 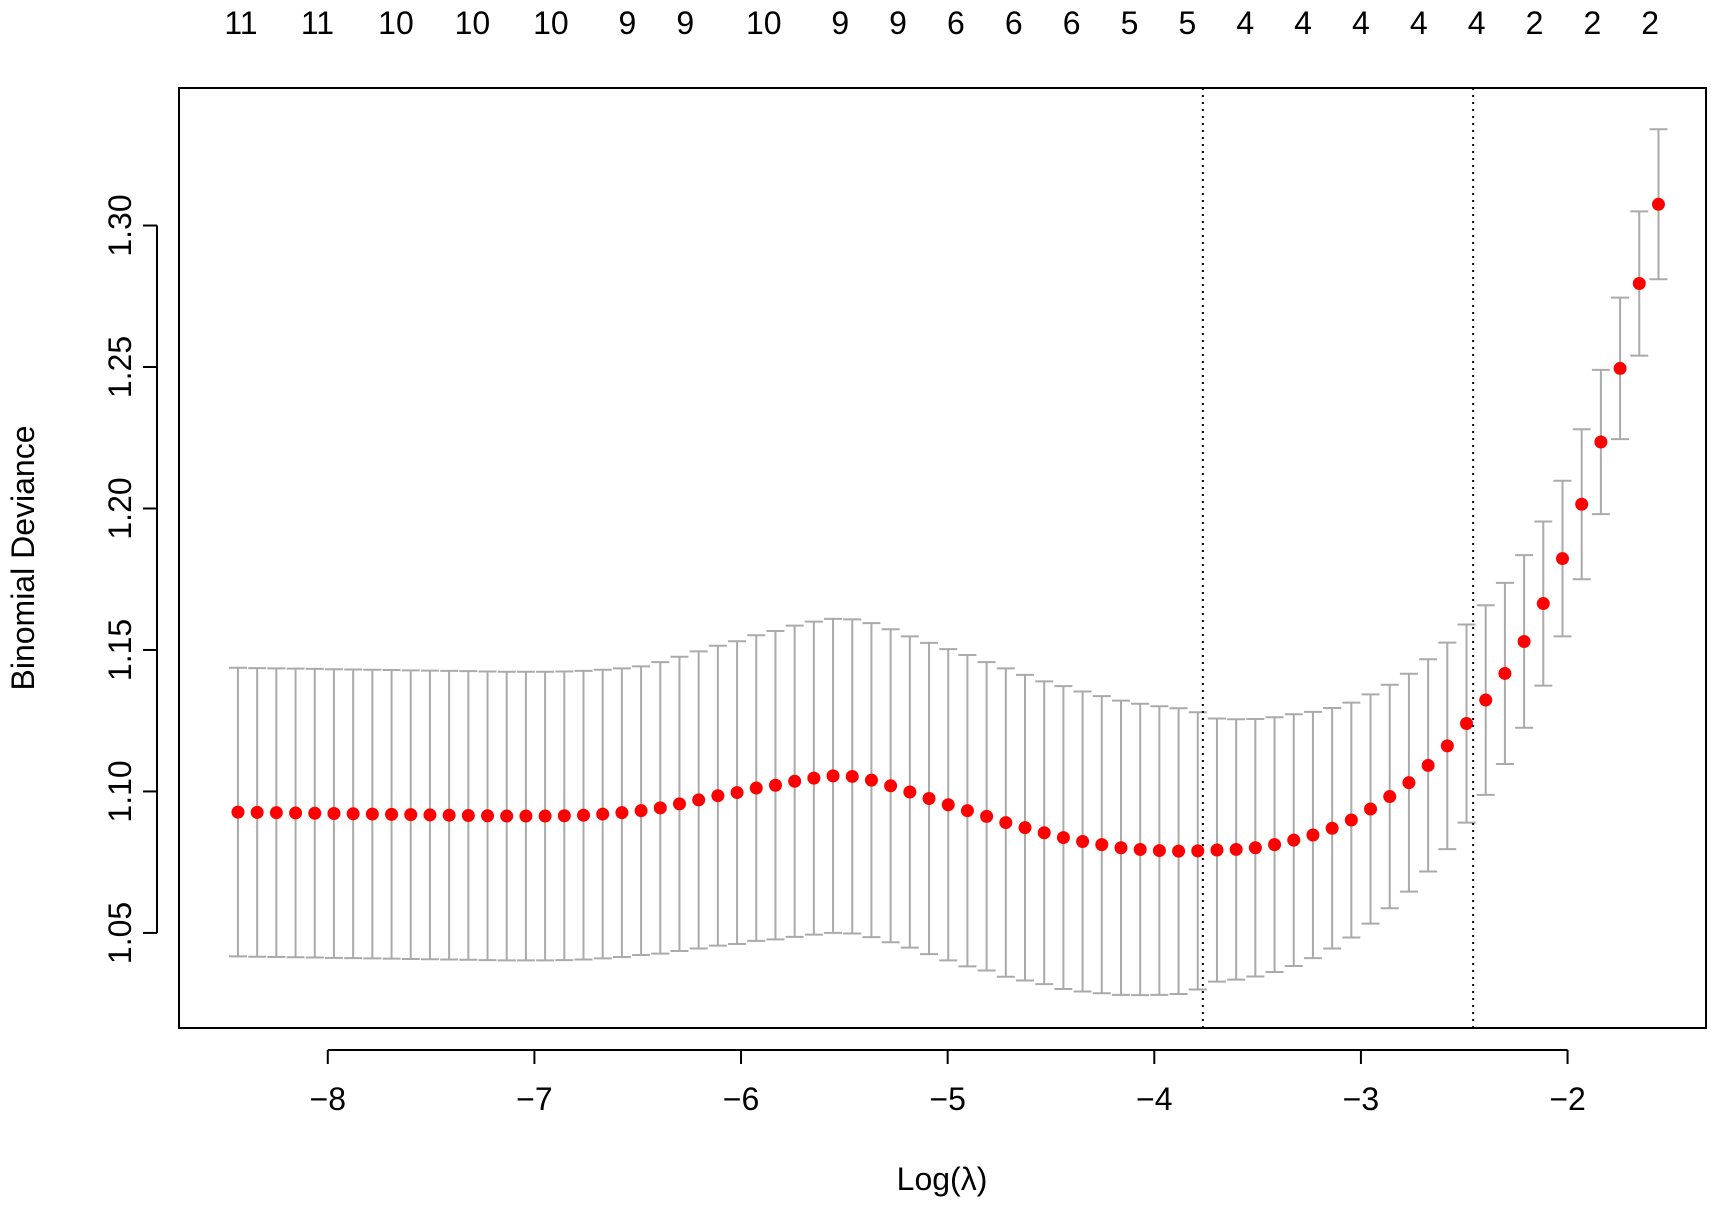 I want to click on top-axis-nonzero-counts: 11 11 10 10 10 9 9 10 9 9 6 6 6 5 5 4 4 4 4 4 2 2 2, so click(x=941, y=23).